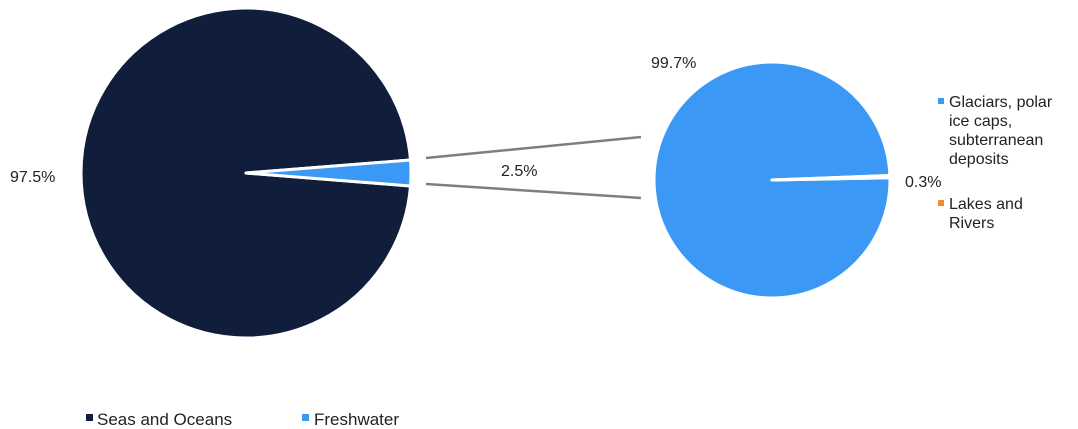  I want to click on legend-item-seas-and-oceans: Seas and Oceans, so click(159, 419).